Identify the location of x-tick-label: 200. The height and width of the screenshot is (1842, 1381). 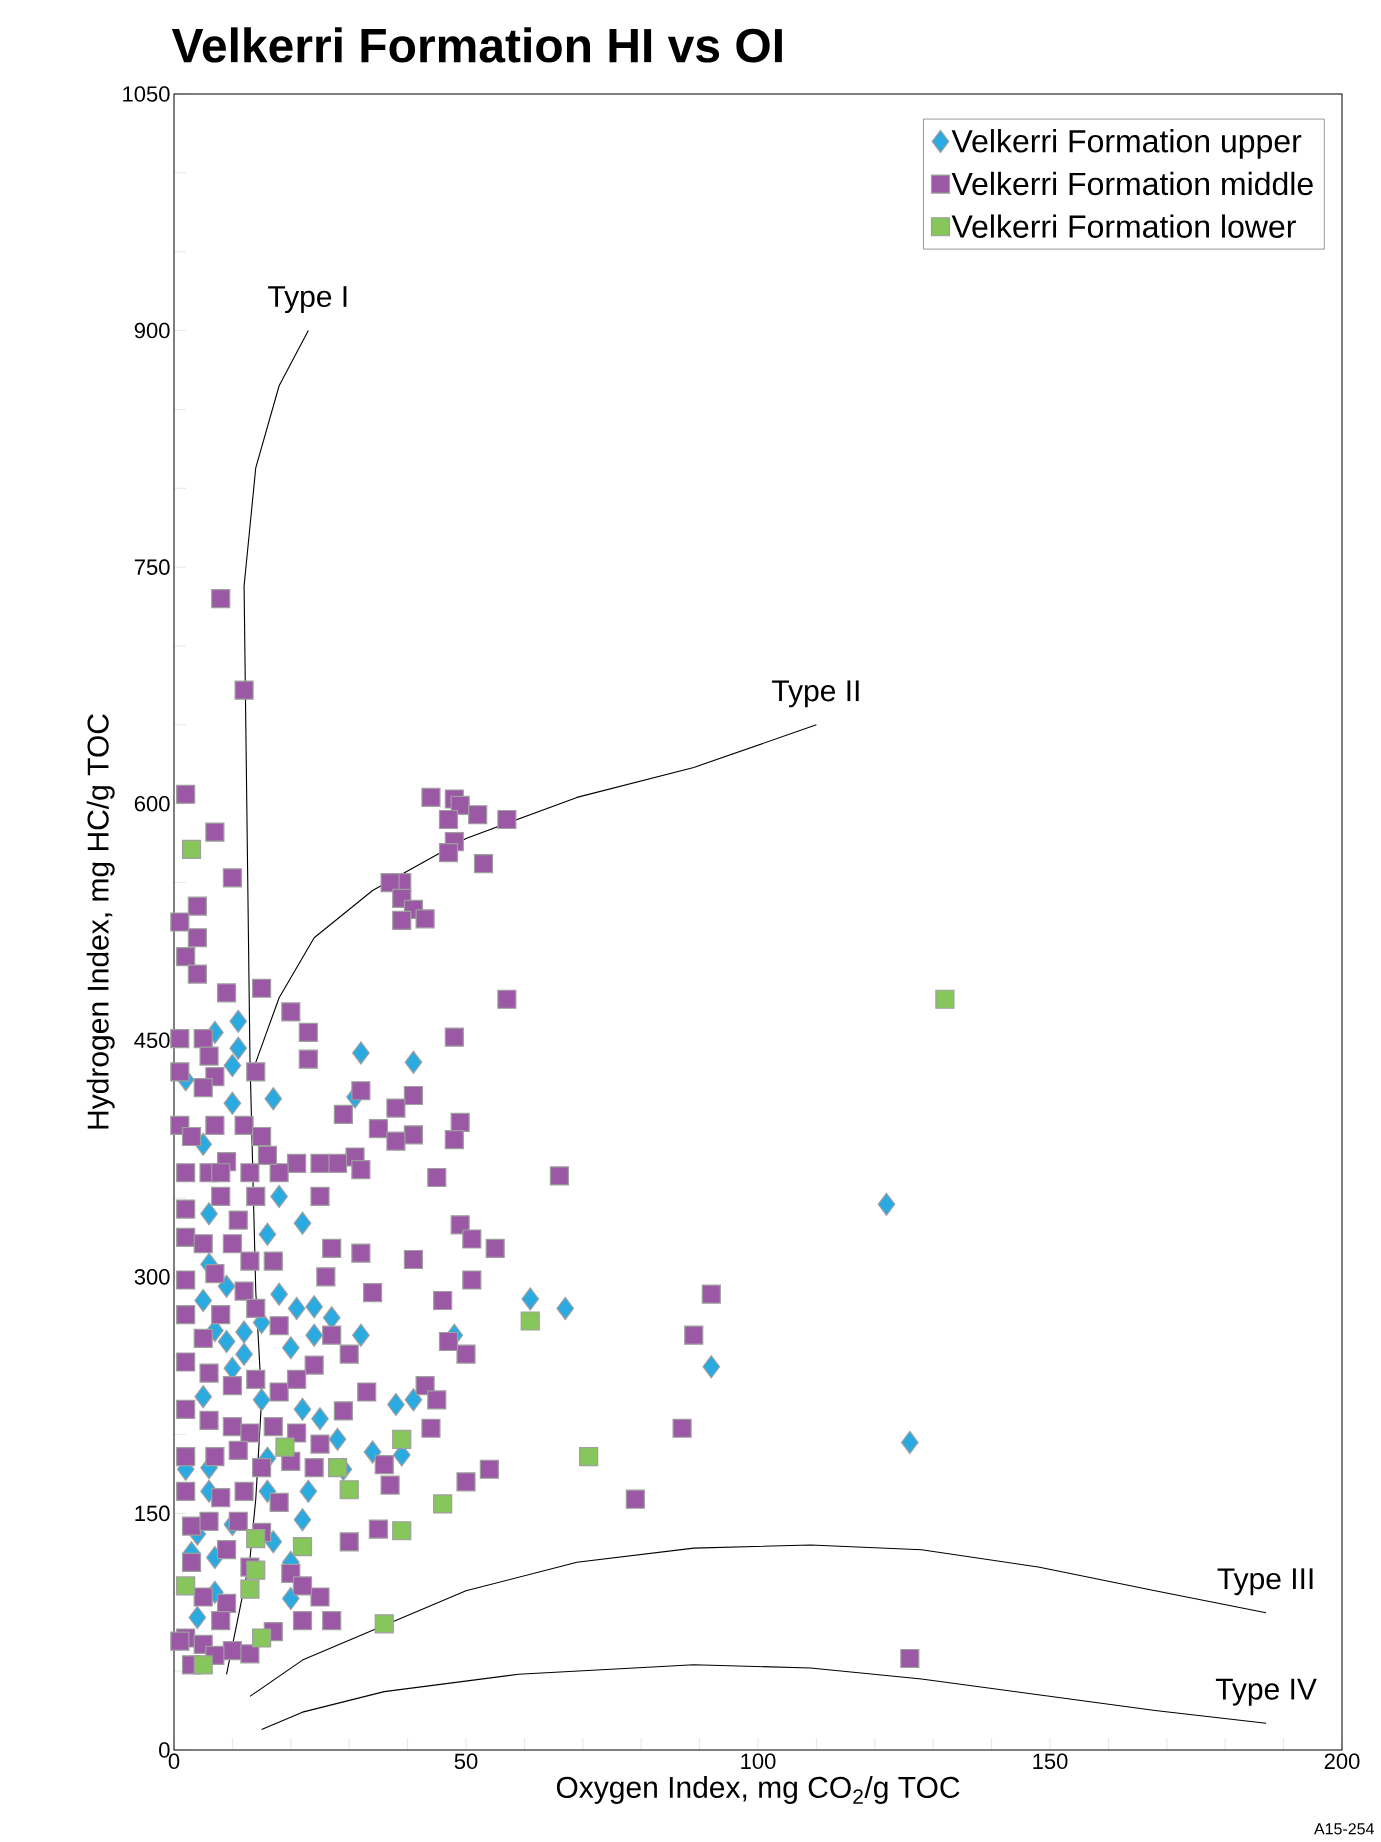
(1342, 1761).